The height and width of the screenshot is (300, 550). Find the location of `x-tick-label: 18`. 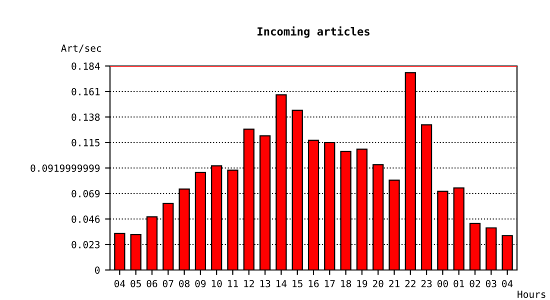

x-tick-label: 18 is located at coordinates (346, 284).